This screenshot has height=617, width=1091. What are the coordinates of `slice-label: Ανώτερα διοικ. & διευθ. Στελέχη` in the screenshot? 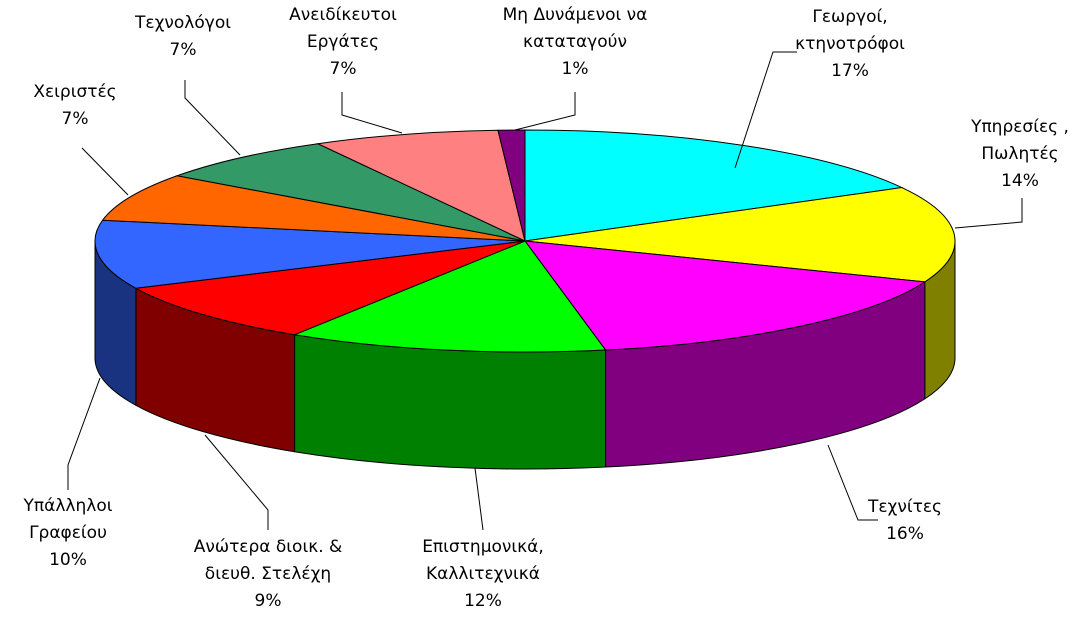 It's located at (268, 560).